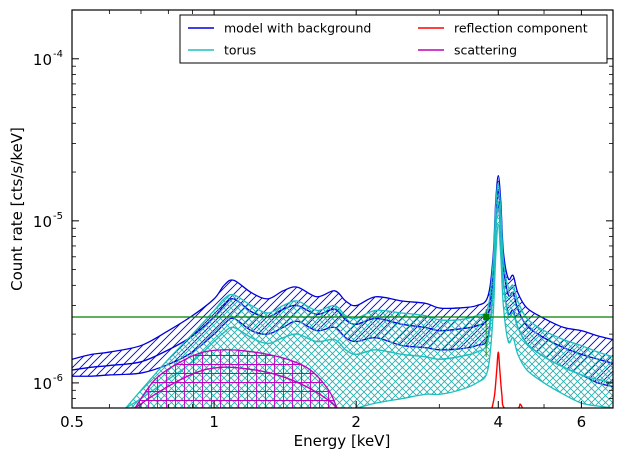 The height and width of the screenshot is (463, 624). Describe the element at coordinates (58, 216) in the screenshot. I see `y-tick-exponent: -5` at that location.